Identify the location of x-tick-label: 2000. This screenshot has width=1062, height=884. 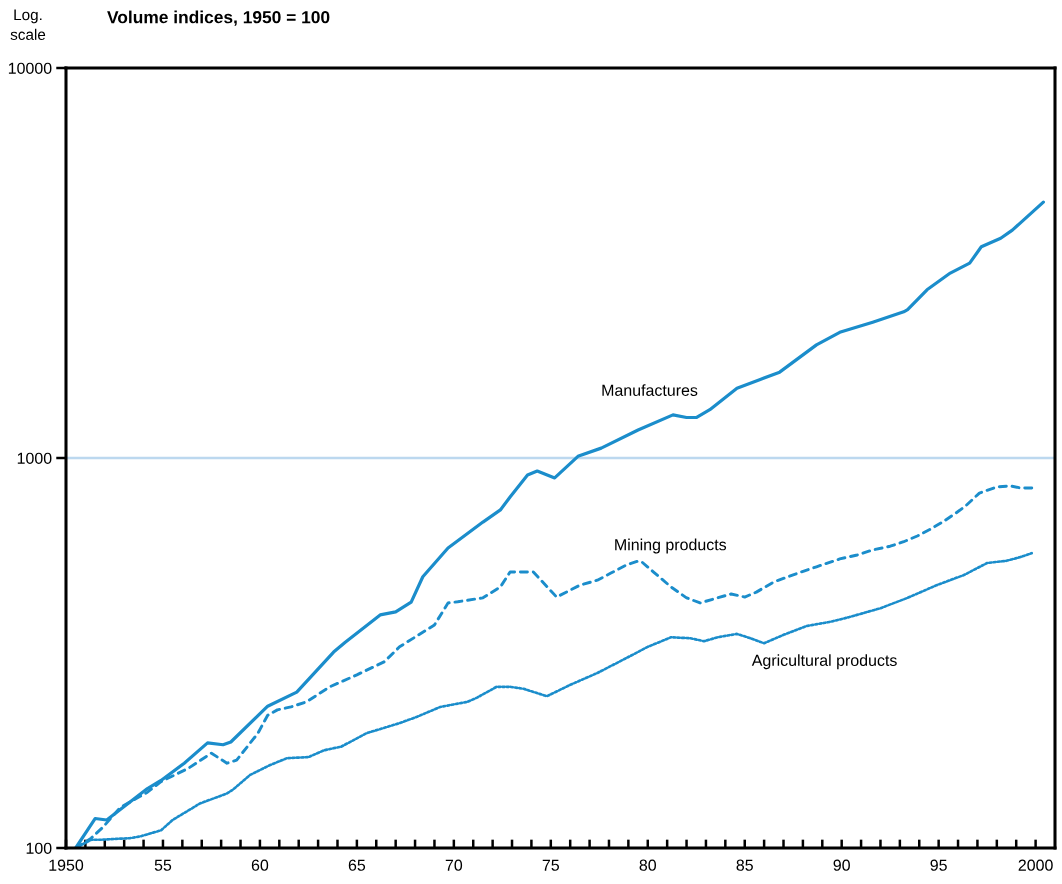
(1035, 865).